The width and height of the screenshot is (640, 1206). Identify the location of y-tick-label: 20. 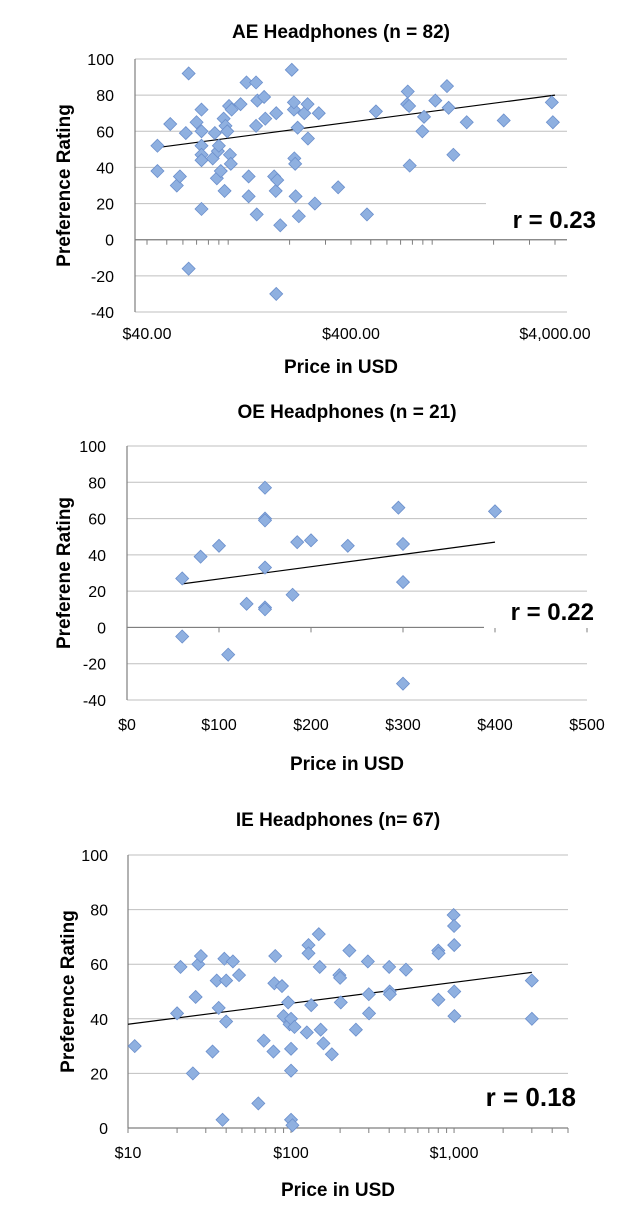
(105, 205).